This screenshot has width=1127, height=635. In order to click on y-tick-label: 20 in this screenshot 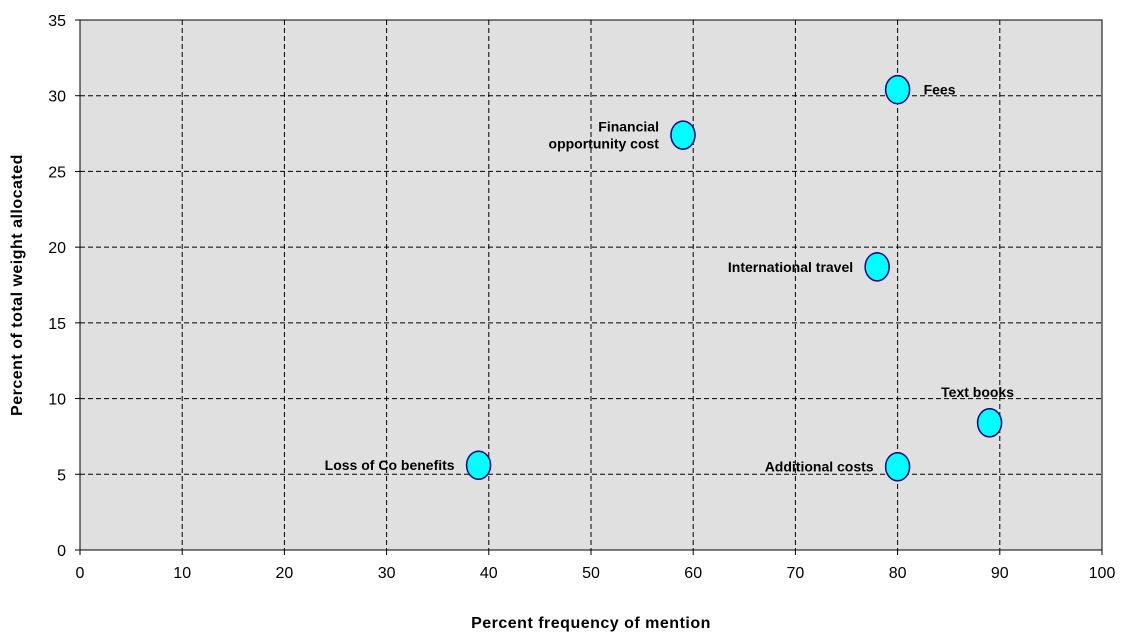, I will do `click(57, 248)`.